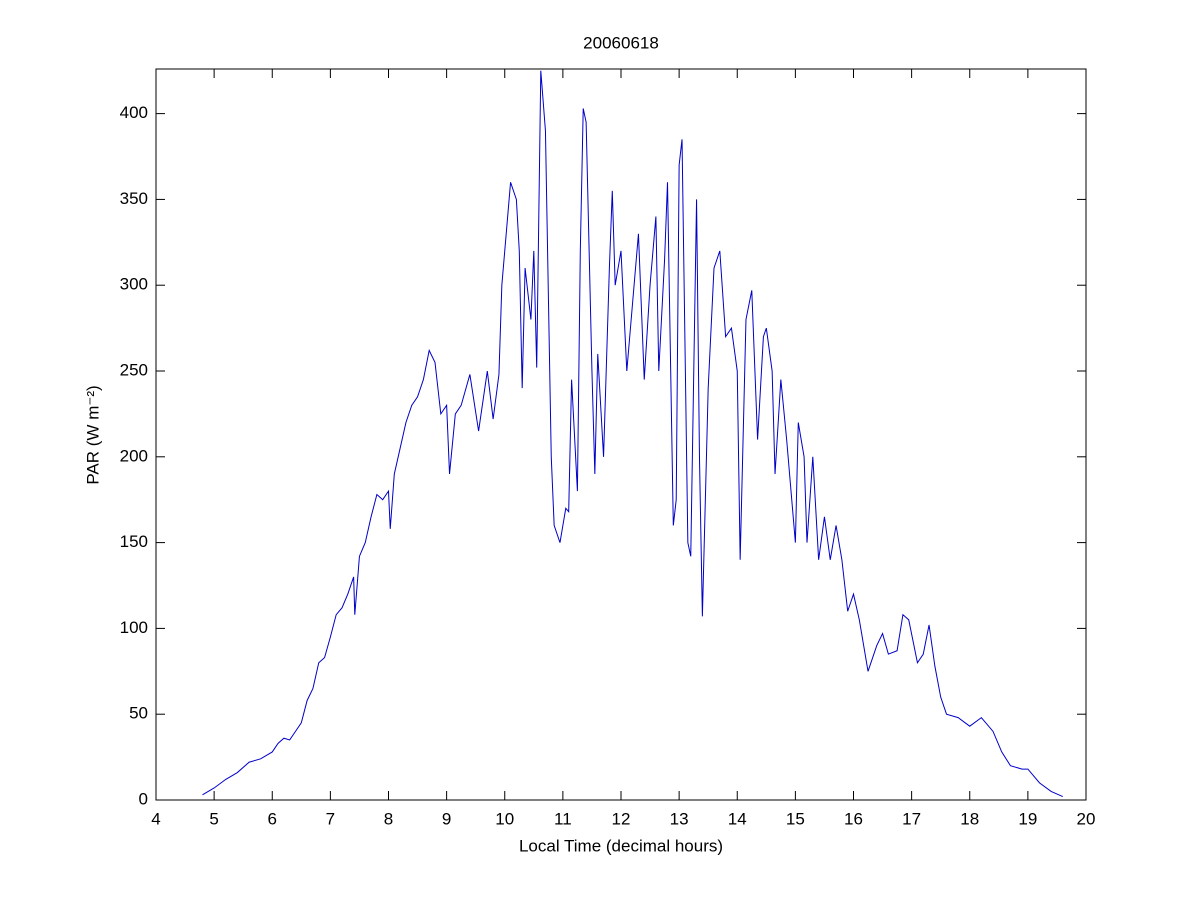 The width and height of the screenshot is (1200, 900). I want to click on x-tick-label: 13, so click(679, 818).